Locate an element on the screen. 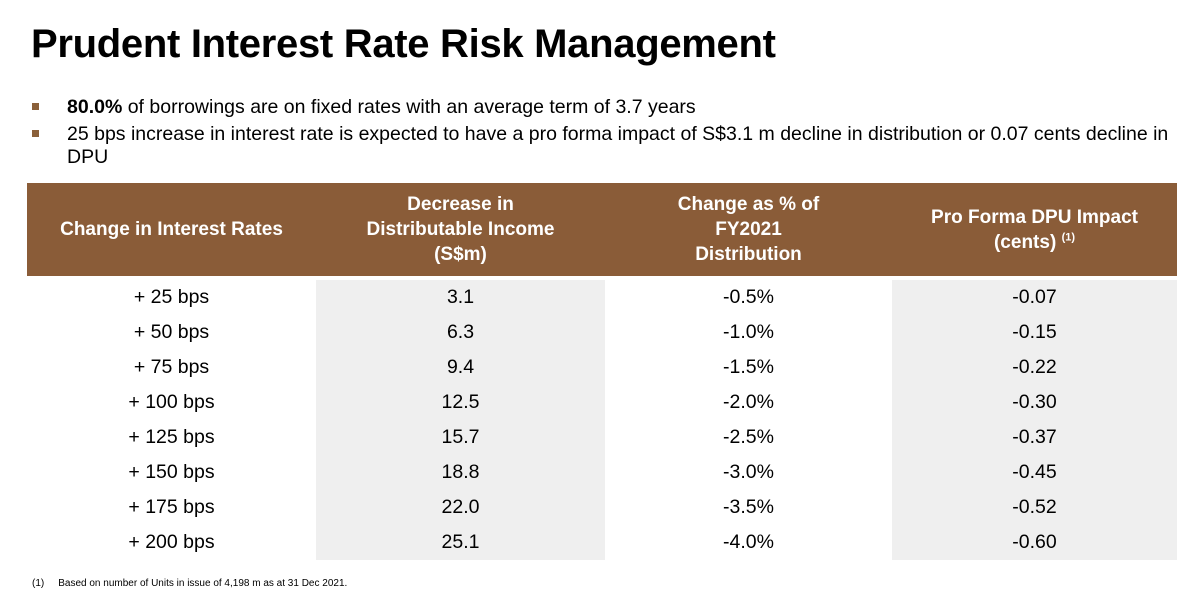  table-row: + 25 bps 3.1 -0.5% -0.07 is located at coordinates (602, 297).